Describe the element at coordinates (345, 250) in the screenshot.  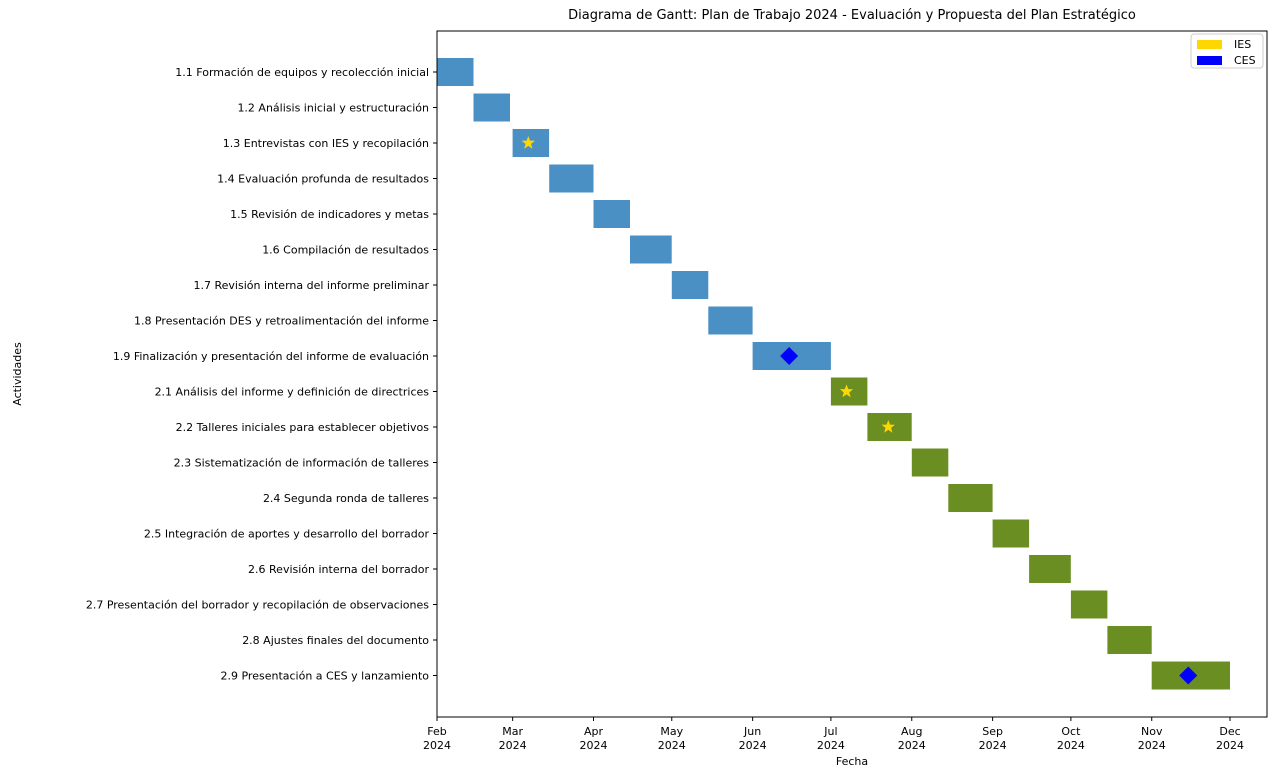
I see `y-tick-label: 1.6 Compilación de resultados` at that location.